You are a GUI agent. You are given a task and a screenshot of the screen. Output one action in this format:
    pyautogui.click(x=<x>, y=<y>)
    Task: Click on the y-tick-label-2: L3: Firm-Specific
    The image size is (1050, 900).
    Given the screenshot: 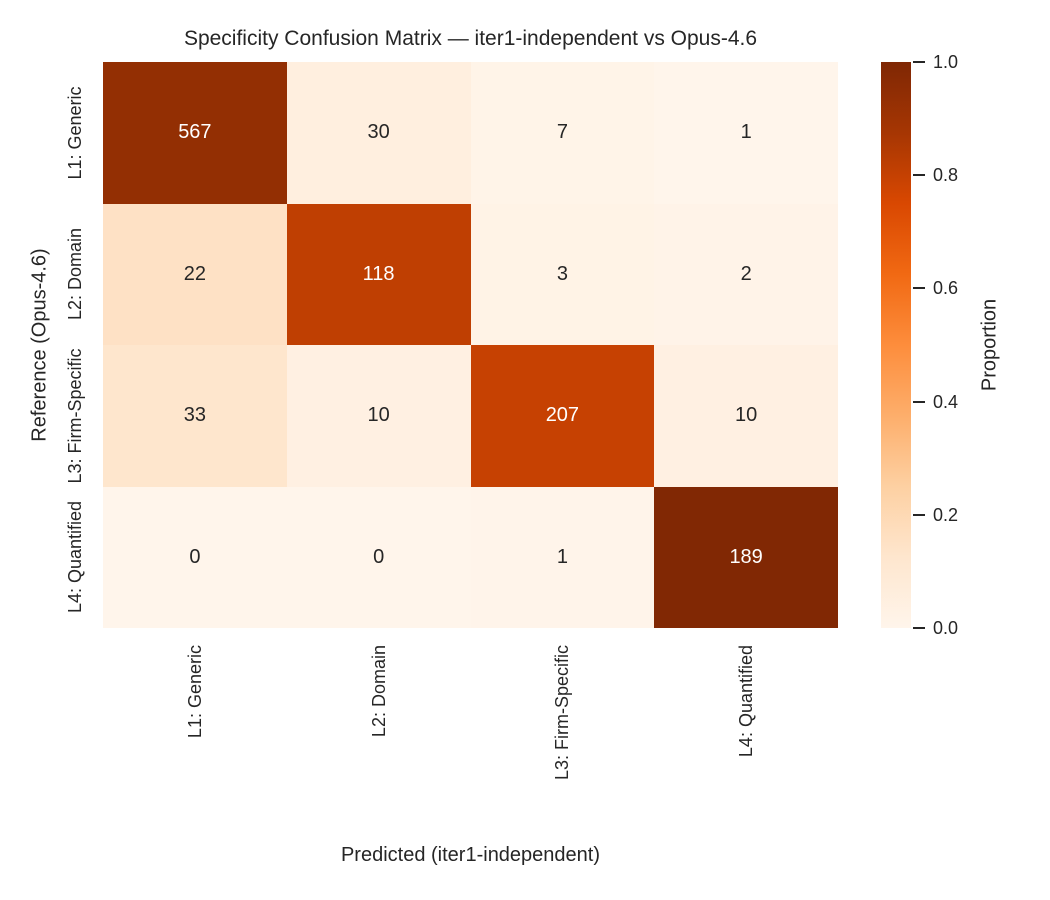 What is the action you would take?
    pyautogui.click(x=75, y=416)
    